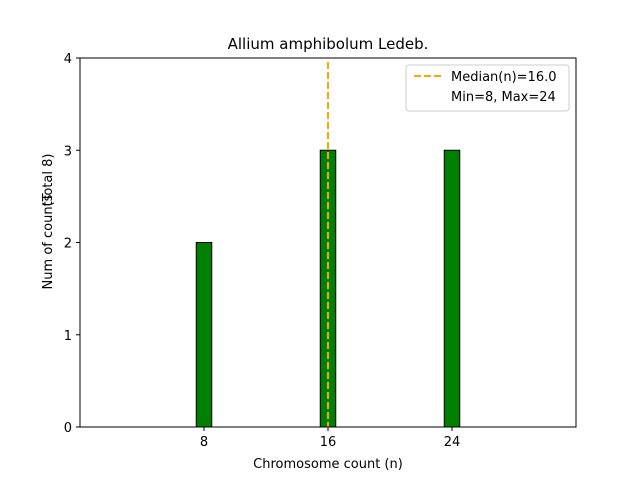 This screenshot has height=480, width=640. What do you see at coordinates (68, 336) in the screenshot?
I see `y-tick-label-1: 1` at bounding box center [68, 336].